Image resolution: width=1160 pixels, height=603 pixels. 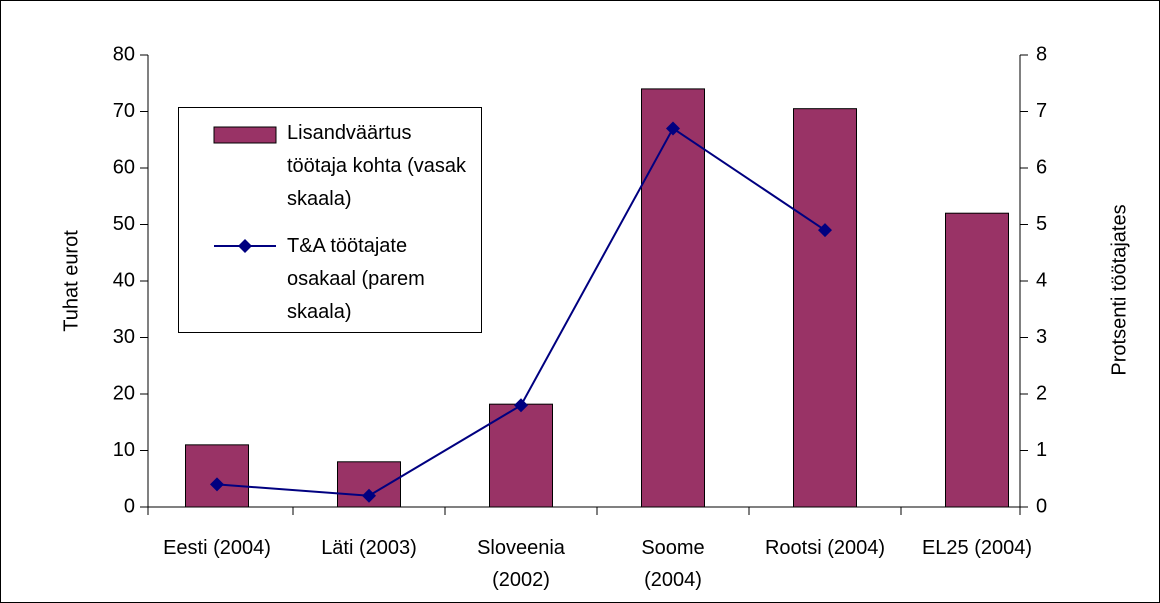 What do you see at coordinates (1041, 54) in the screenshot?
I see `y2-tick-label: 8` at bounding box center [1041, 54].